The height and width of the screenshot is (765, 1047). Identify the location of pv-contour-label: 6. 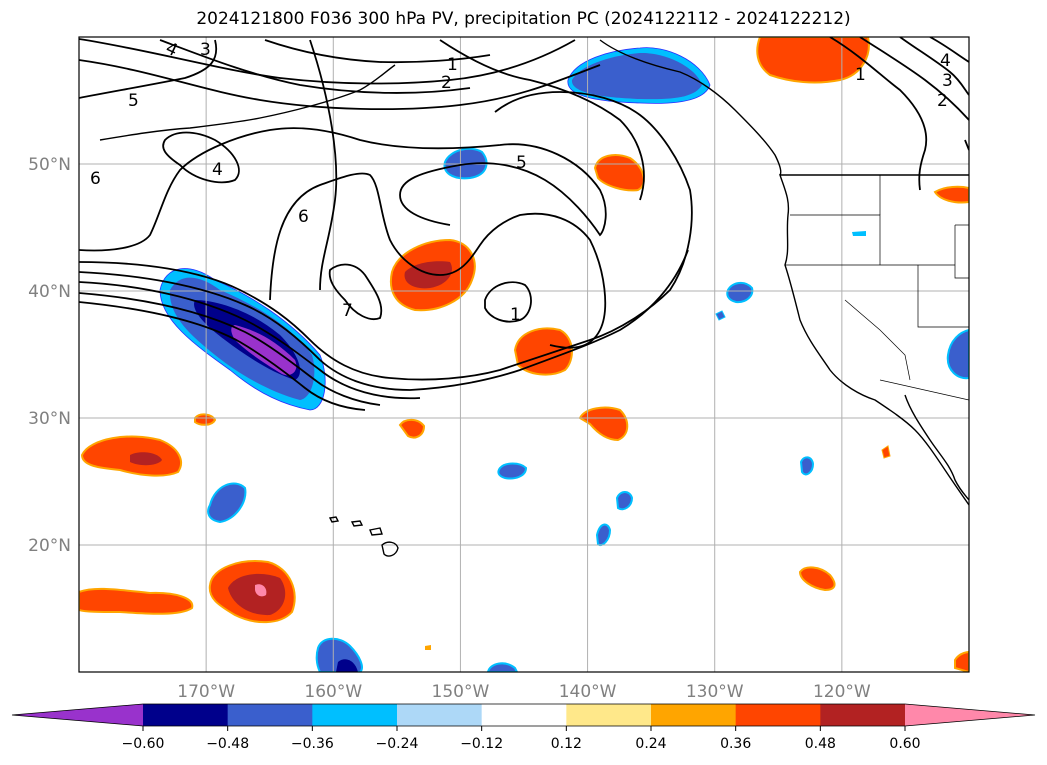
(303, 217).